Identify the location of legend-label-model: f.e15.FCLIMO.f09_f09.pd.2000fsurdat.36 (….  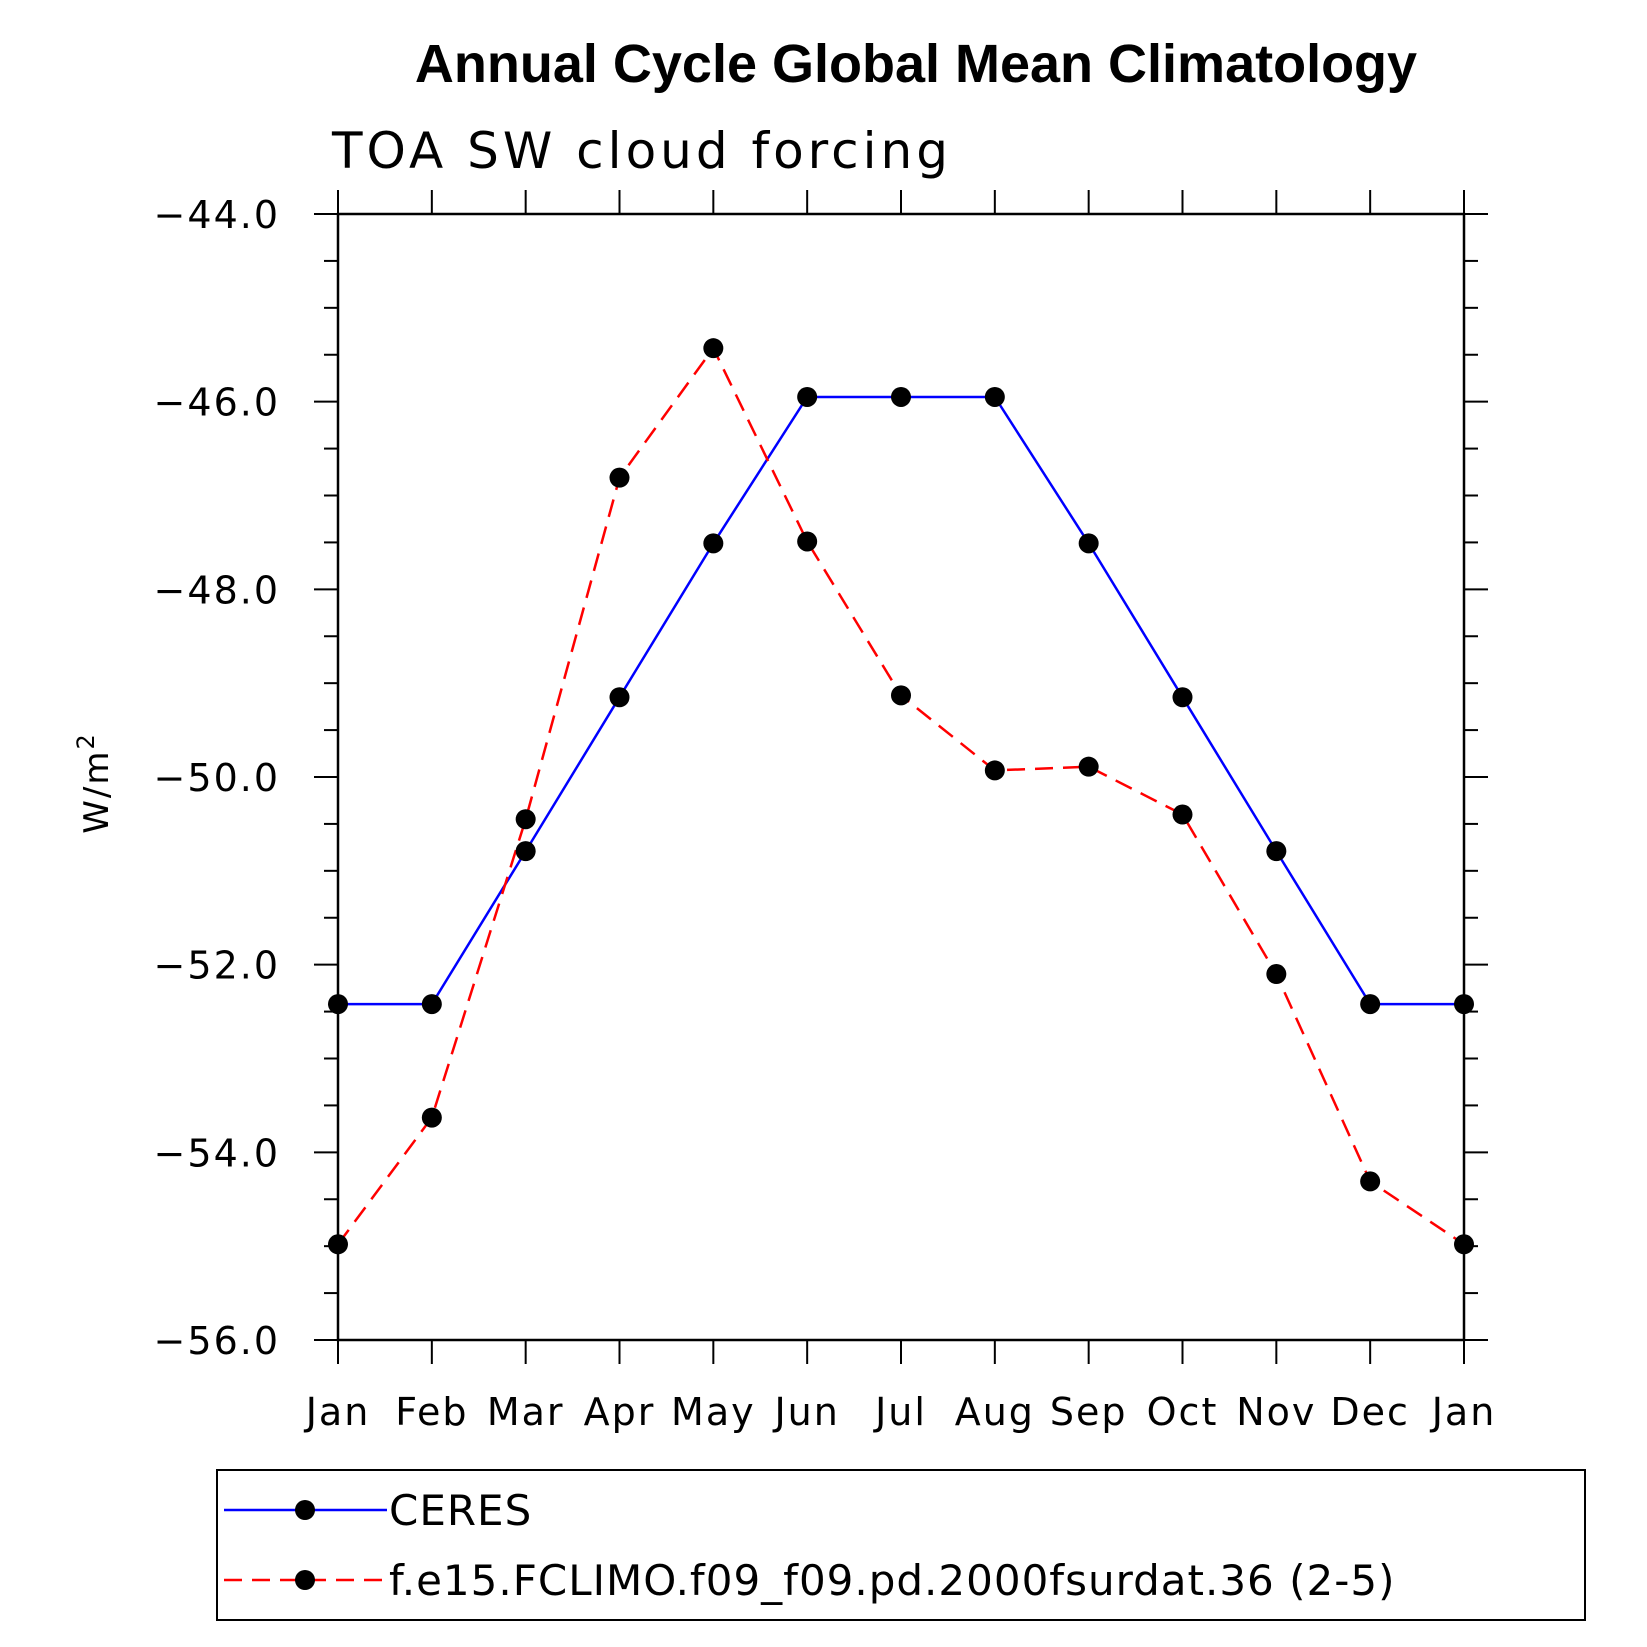
(892, 1580).